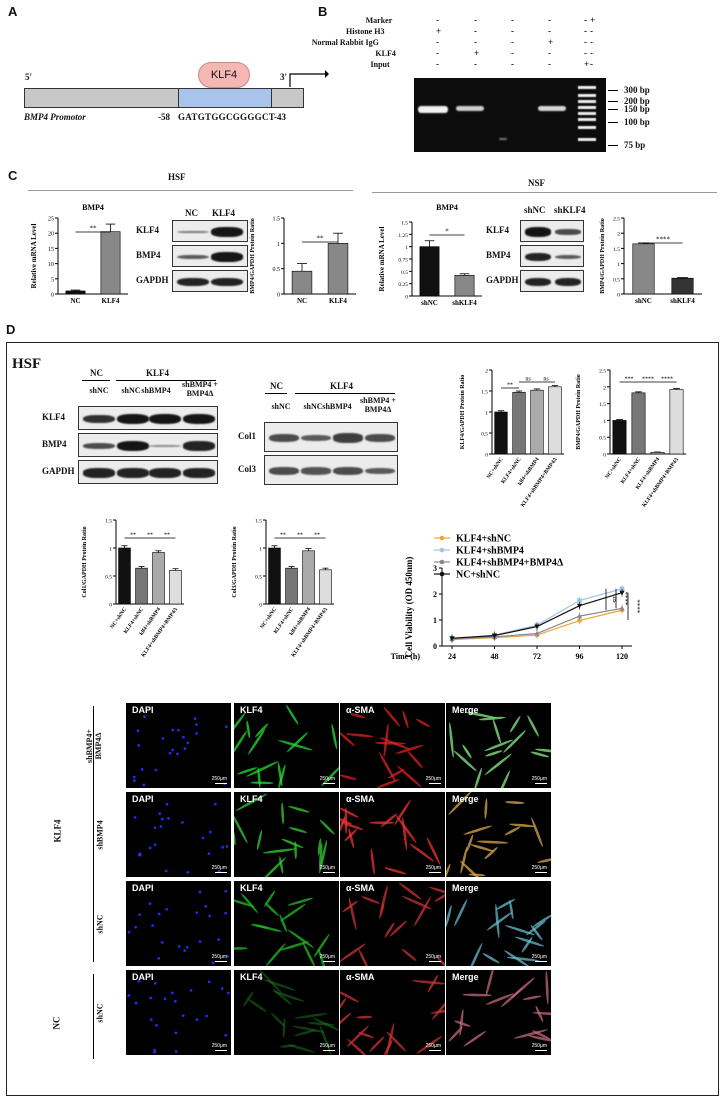  Describe the element at coordinates (345, 42) in the screenshot. I see `chip-row-label: Normal Rabbit IgG` at that location.